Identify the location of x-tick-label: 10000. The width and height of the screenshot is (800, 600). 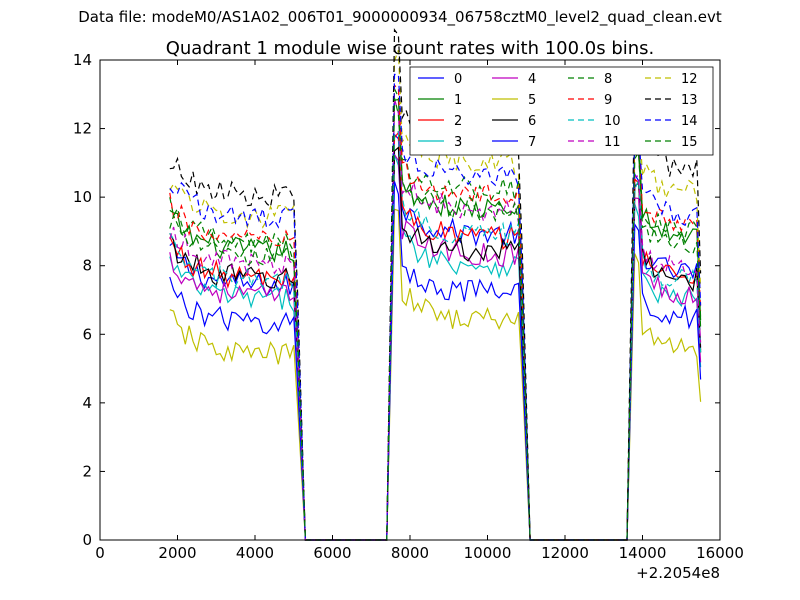
(488, 553).